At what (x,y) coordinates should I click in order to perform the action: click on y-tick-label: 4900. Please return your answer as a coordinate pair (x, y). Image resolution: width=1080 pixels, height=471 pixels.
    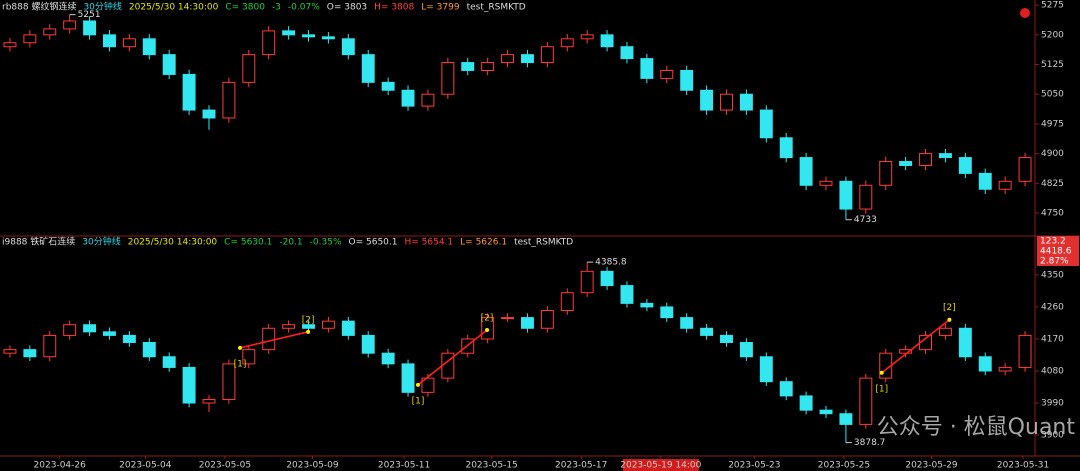
    Looking at the image, I should click on (1052, 154).